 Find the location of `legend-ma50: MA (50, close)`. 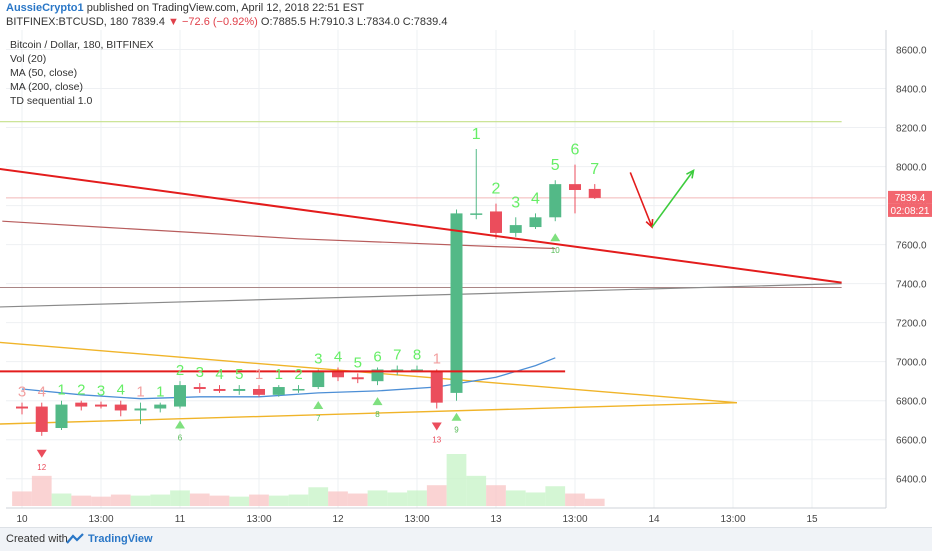

legend-ma50: MA (50, close) is located at coordinates (44, 73).